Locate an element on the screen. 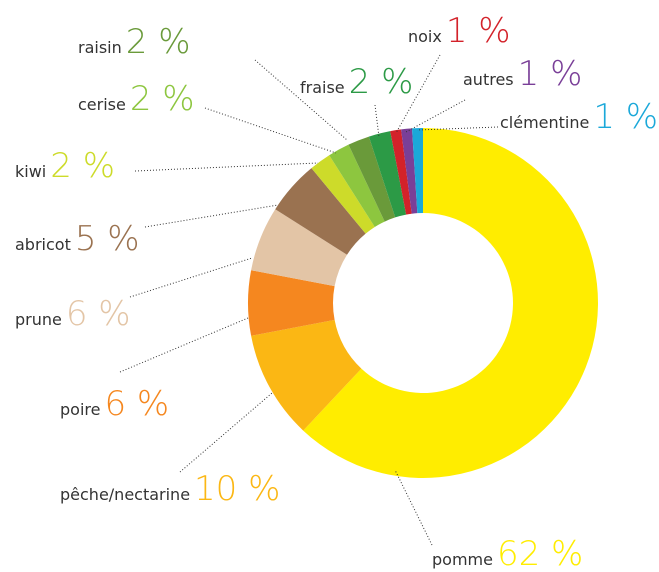  slice-label: kiwi is located at coordinates (30, 171).